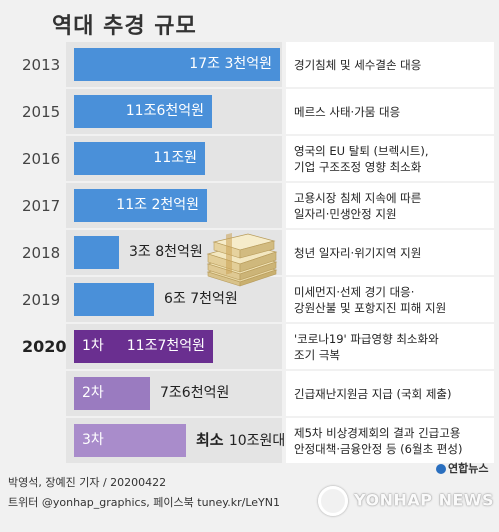  I want to click on value-label: 7조6천억원, so click(194, 393).